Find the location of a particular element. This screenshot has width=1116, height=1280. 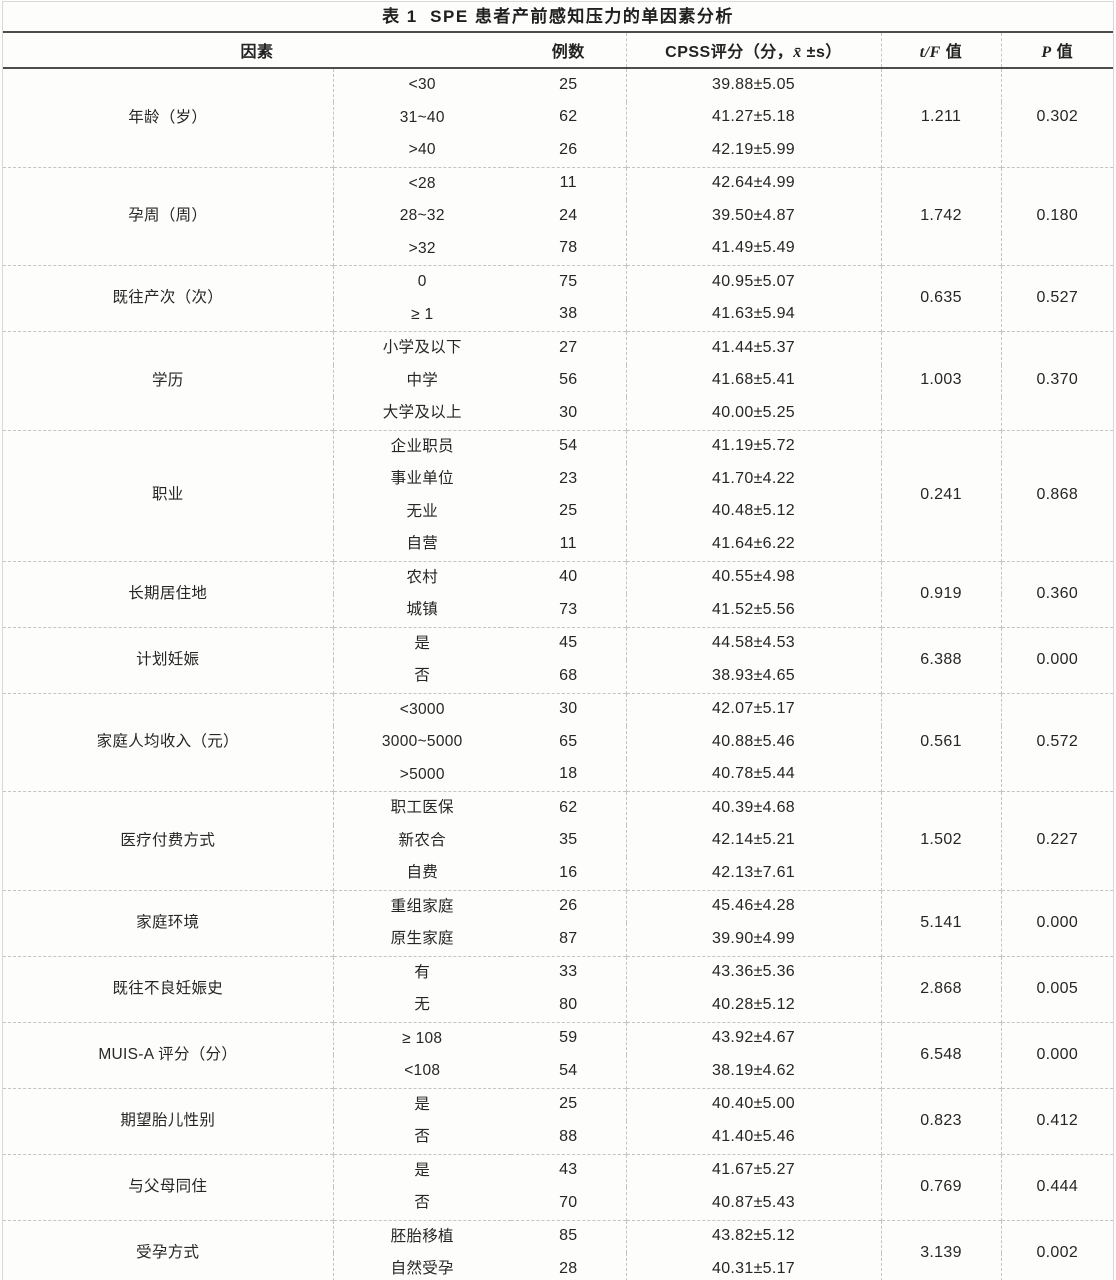

cpss-score: 38.19±4.62 is located at coordinates (753, 1071).